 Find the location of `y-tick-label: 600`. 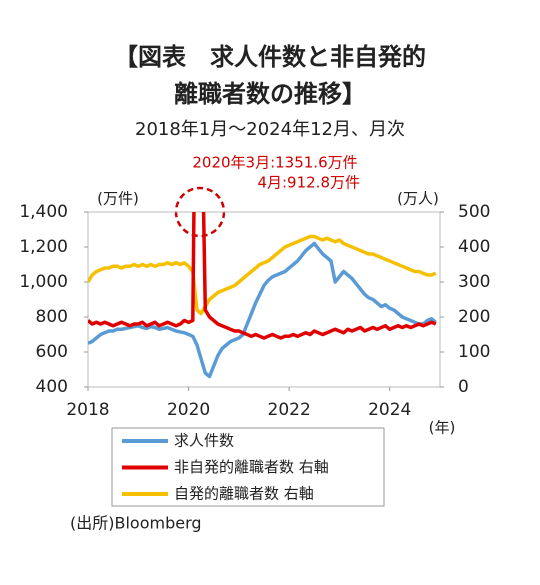

y-tick-label: 600 is located at coordinates (52, 352).